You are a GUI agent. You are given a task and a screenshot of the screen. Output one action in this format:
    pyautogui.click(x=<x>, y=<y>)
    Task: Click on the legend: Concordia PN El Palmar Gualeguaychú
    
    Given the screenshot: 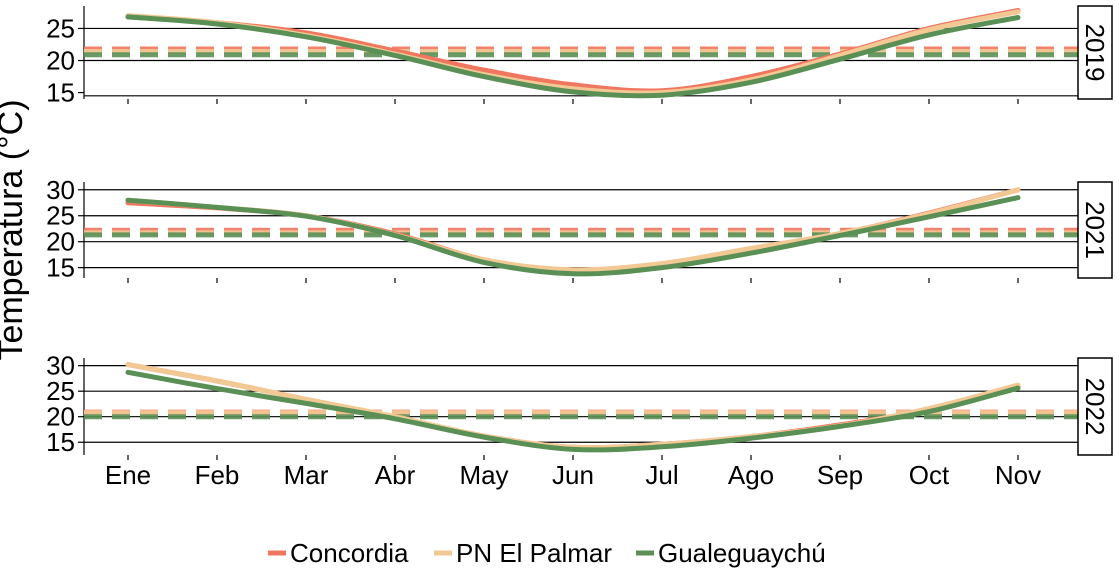 What is the action you would take?
    pyautogui.click(x=547, y=553)
    